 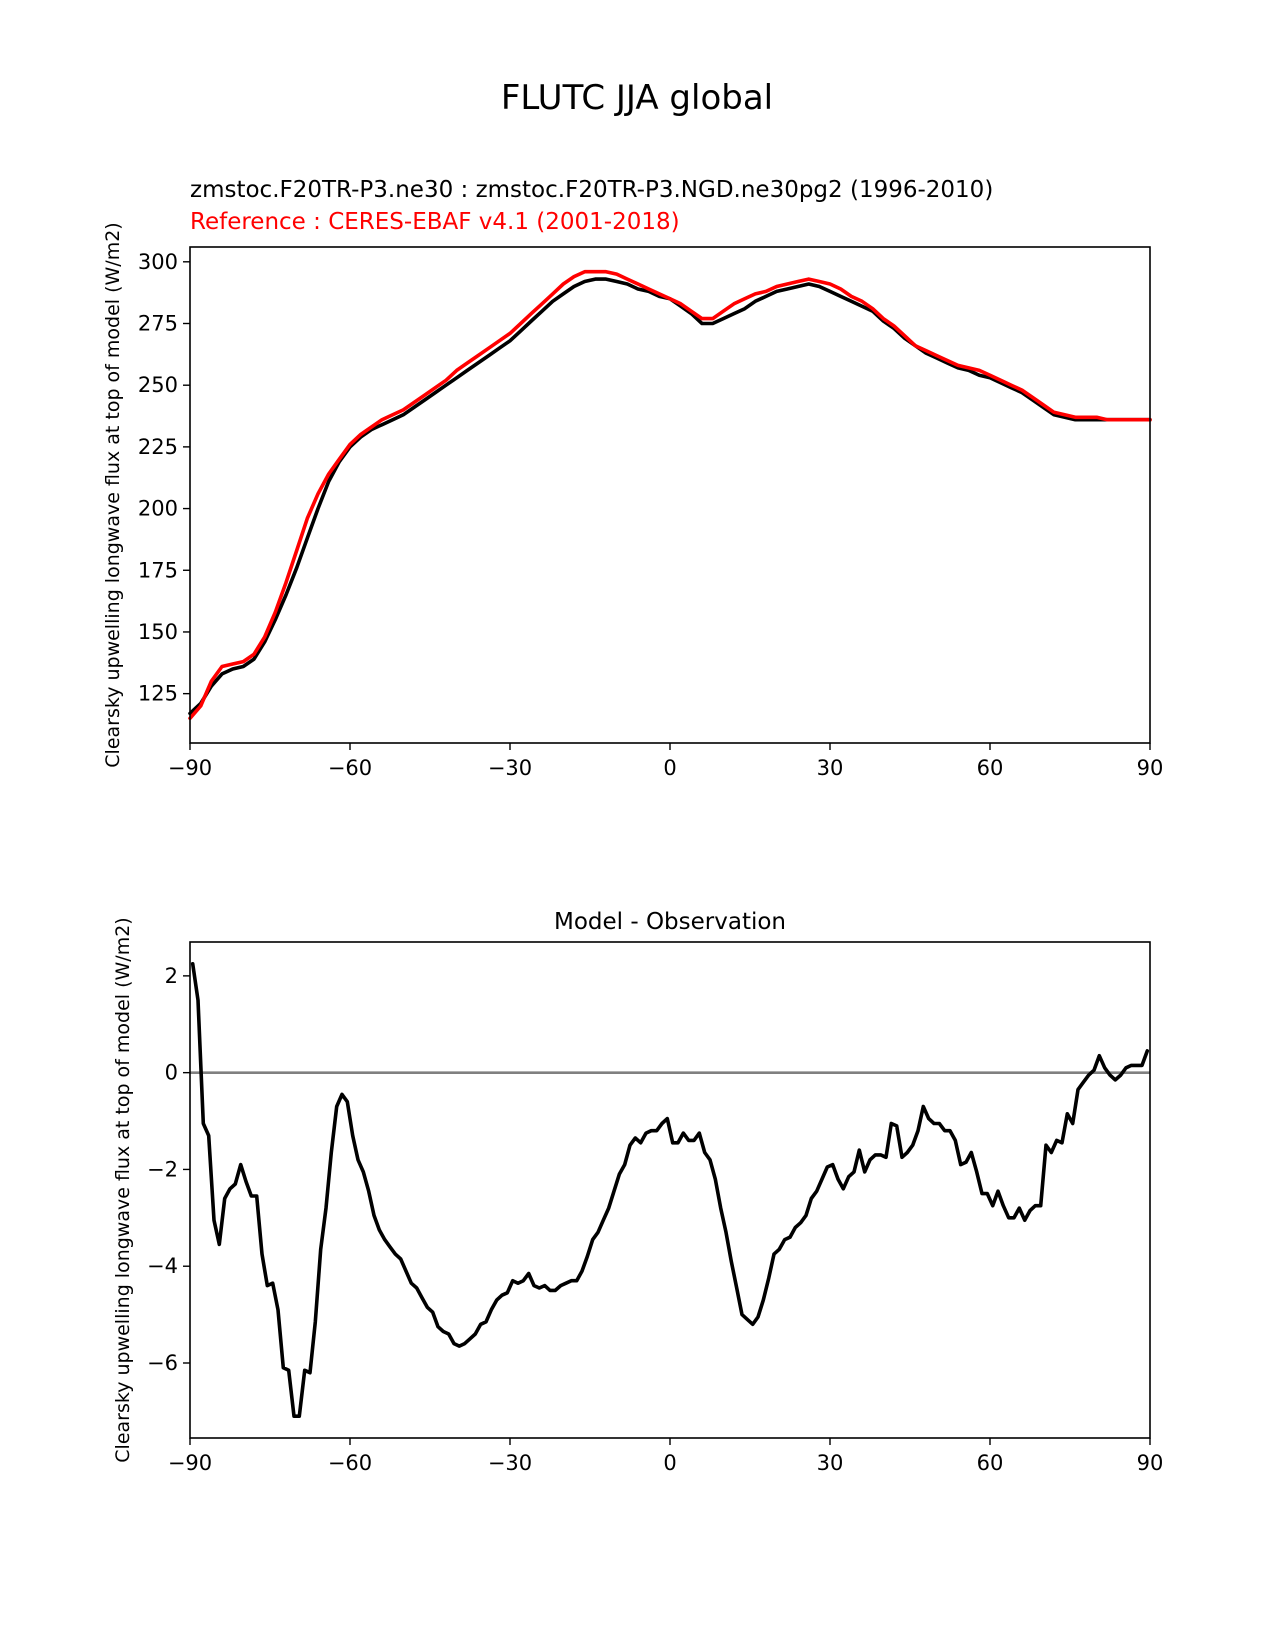 I want to click on bottom-panel-x-tick-label: 60, so click(x=990, y=1463).